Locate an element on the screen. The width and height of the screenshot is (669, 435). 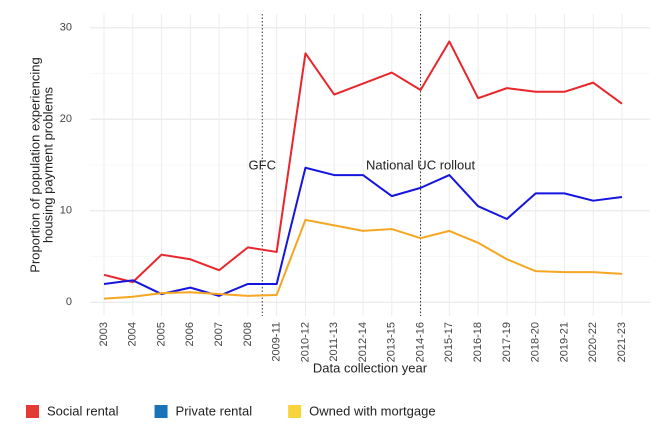
legend-label: Owned with mortgage is located at coordinates (372, 410).